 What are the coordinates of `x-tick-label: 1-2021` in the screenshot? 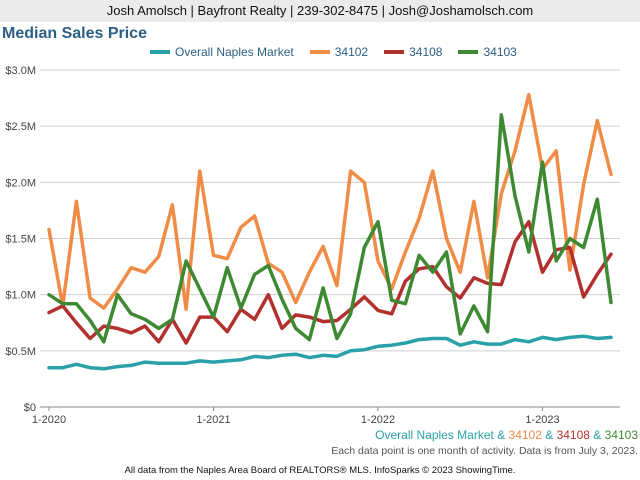 It's located at (213, 419).